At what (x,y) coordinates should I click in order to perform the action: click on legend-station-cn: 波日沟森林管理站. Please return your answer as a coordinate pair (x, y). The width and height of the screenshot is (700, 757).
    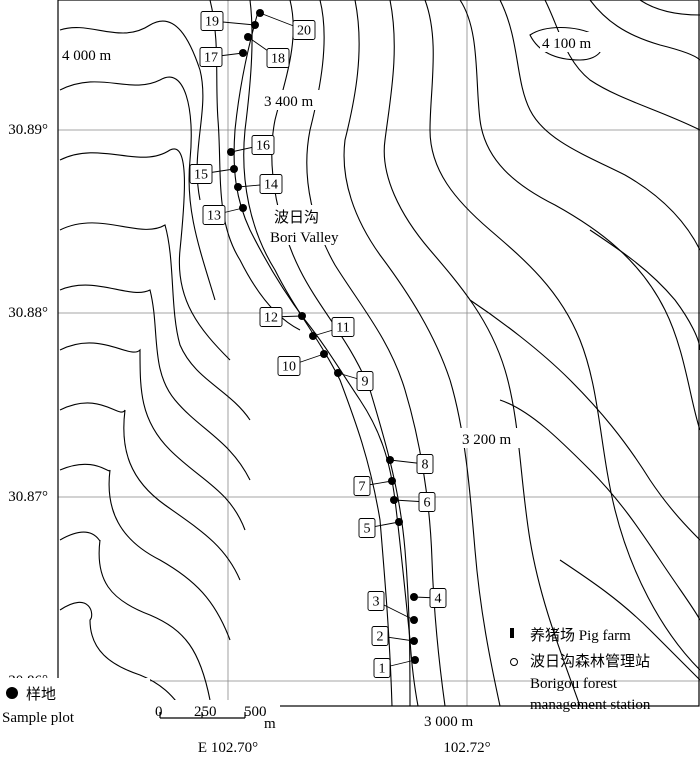
    Looking at the image, I should click on (590, 661).